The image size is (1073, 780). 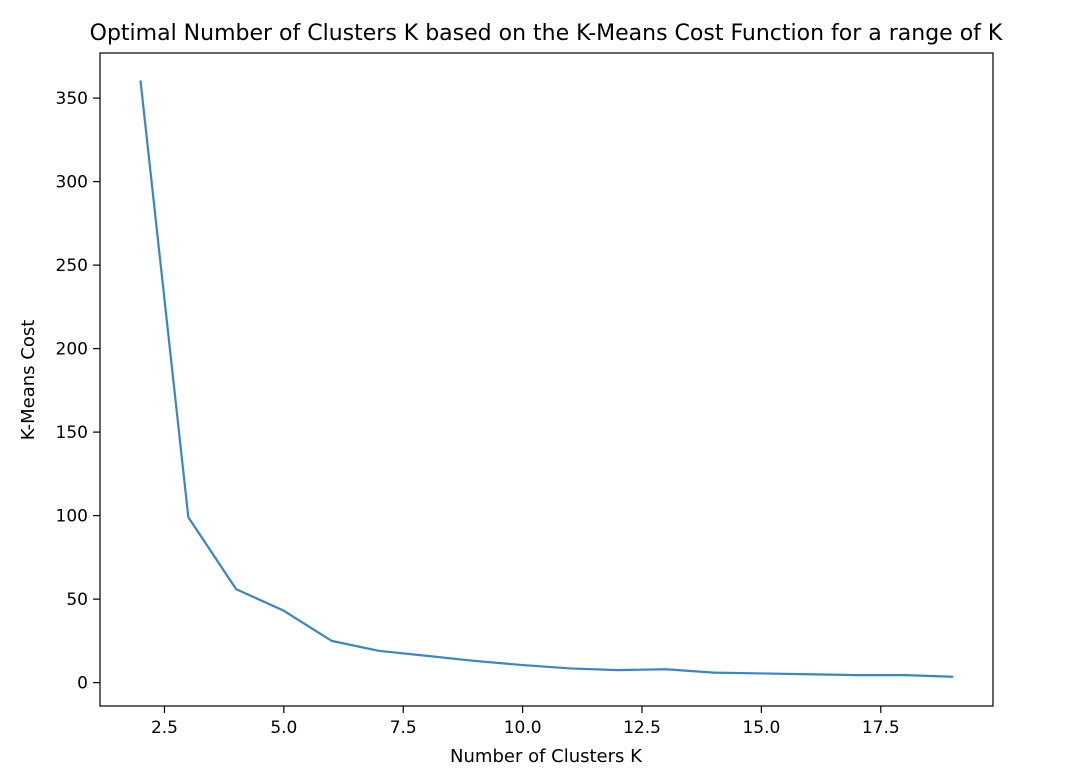 I want to click on x-tick-label: 12.5, so click(x=642, y=728).